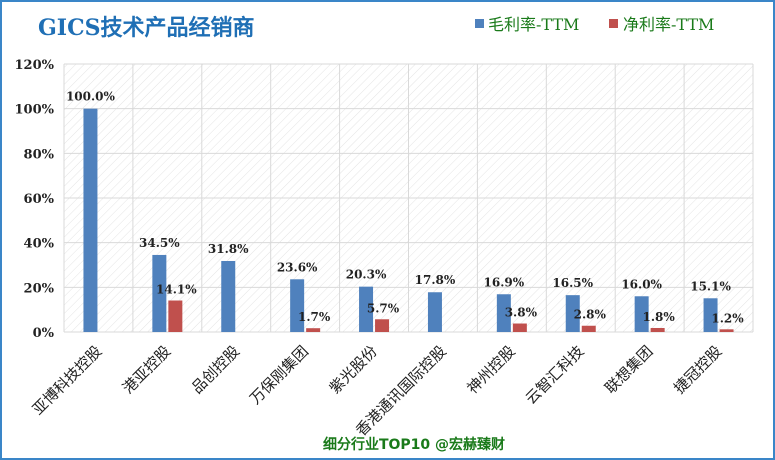  What do you see at coordinates (414, 444) in the screenshot?
I see `footer-credit: 细分行业TOP10 @宏赫臻财` at bounding box center [414, 444].